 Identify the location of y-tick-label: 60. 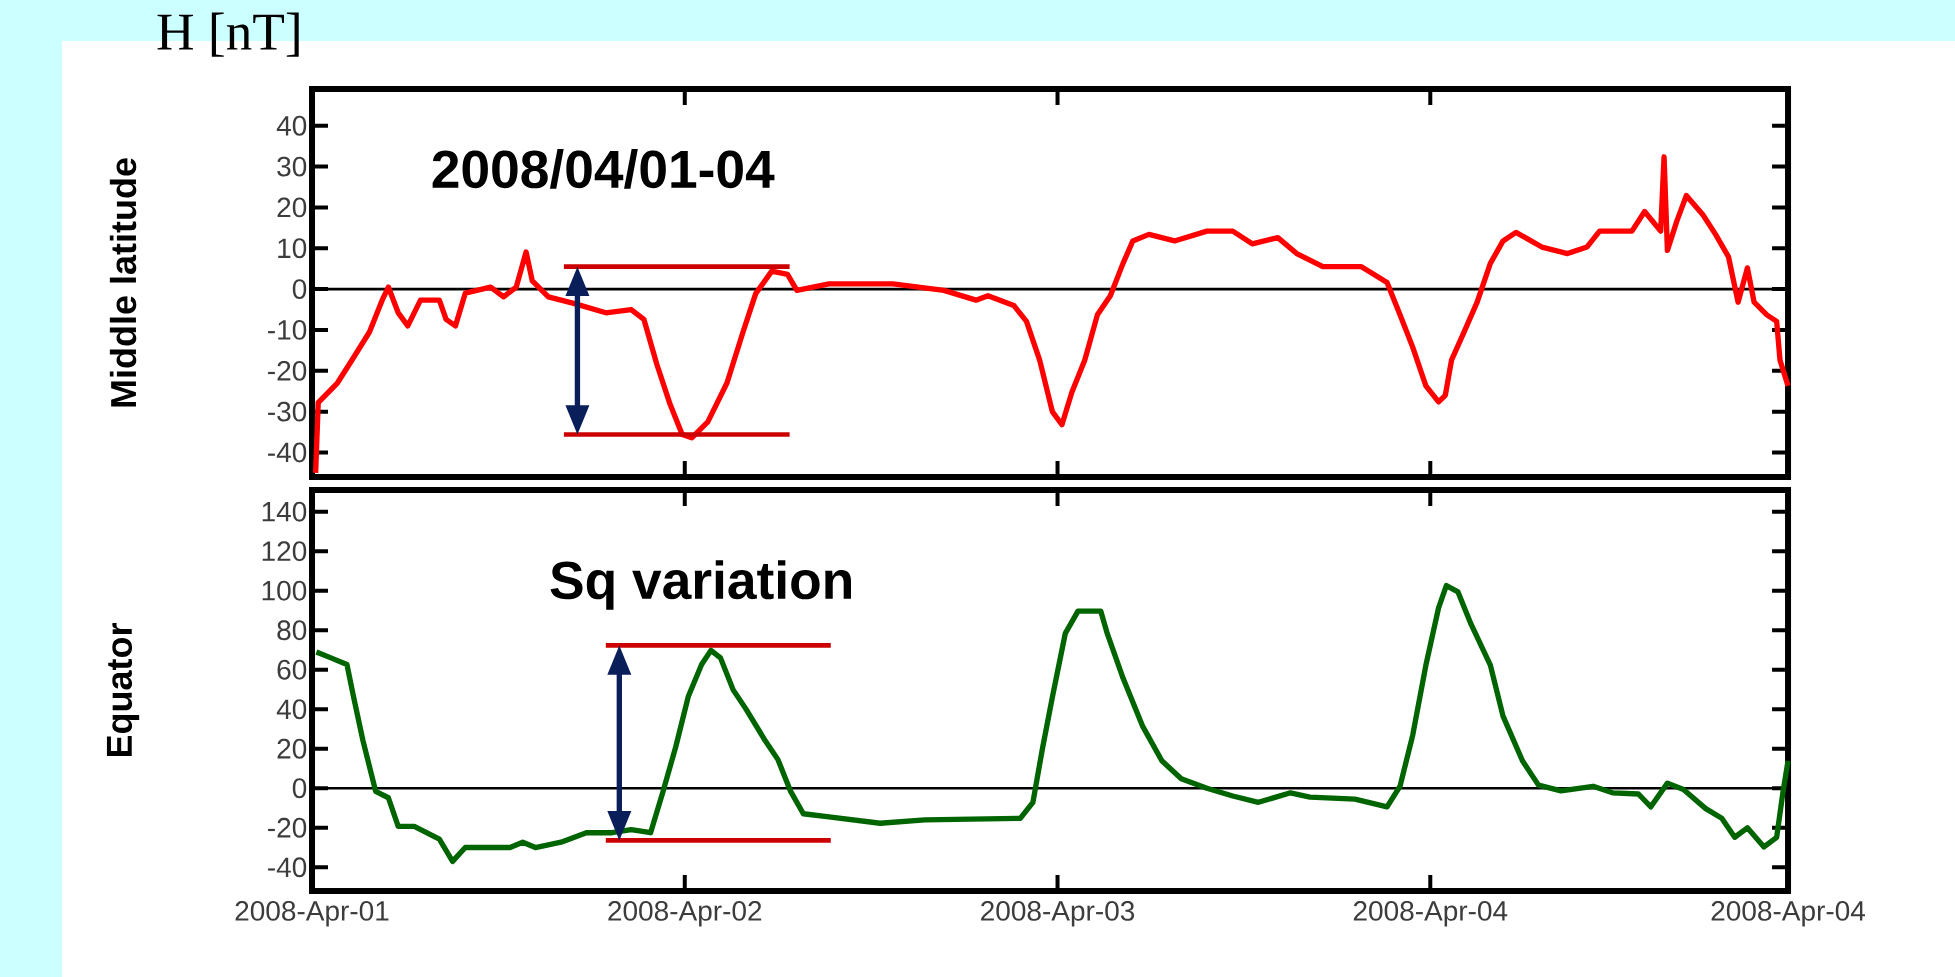
(292, 669).